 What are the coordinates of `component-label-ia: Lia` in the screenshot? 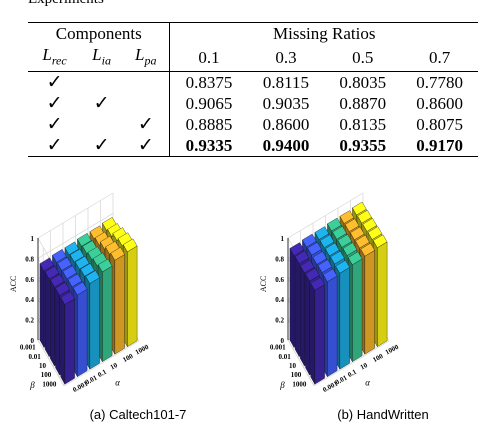 It's located at (102, 58).